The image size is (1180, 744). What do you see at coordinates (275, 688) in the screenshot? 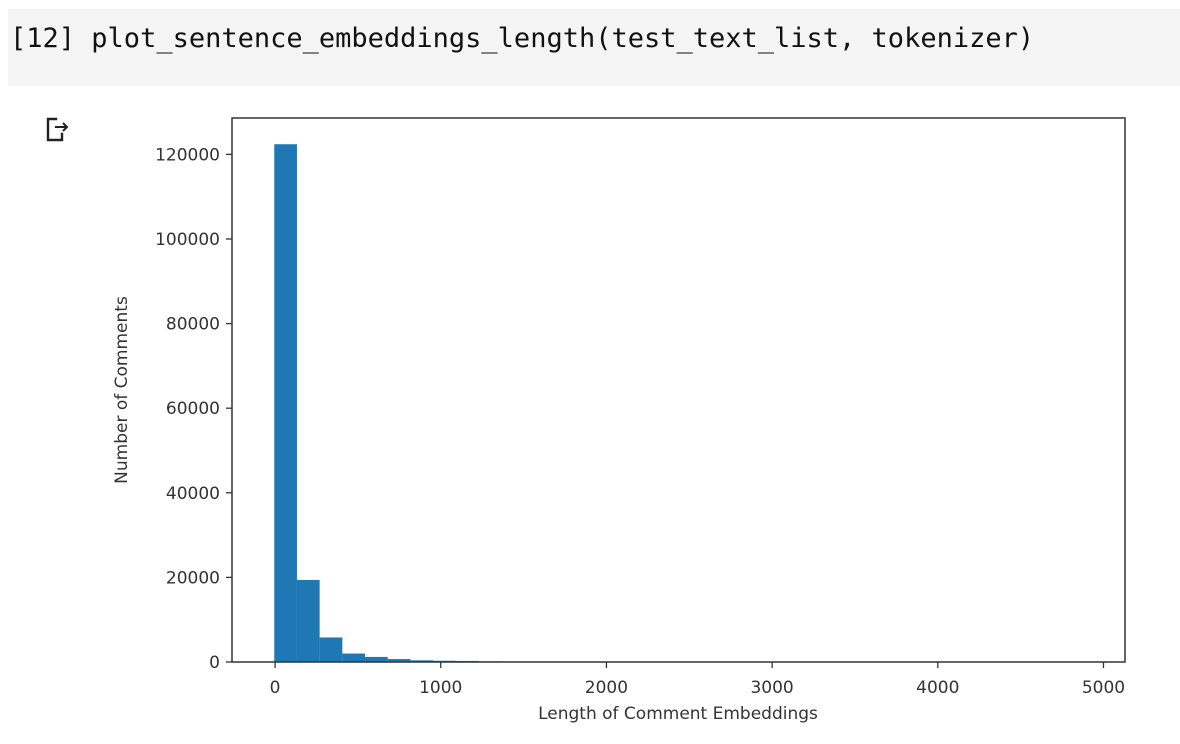
I see `x-tick-label: 0` at bounding box center [275, 688].